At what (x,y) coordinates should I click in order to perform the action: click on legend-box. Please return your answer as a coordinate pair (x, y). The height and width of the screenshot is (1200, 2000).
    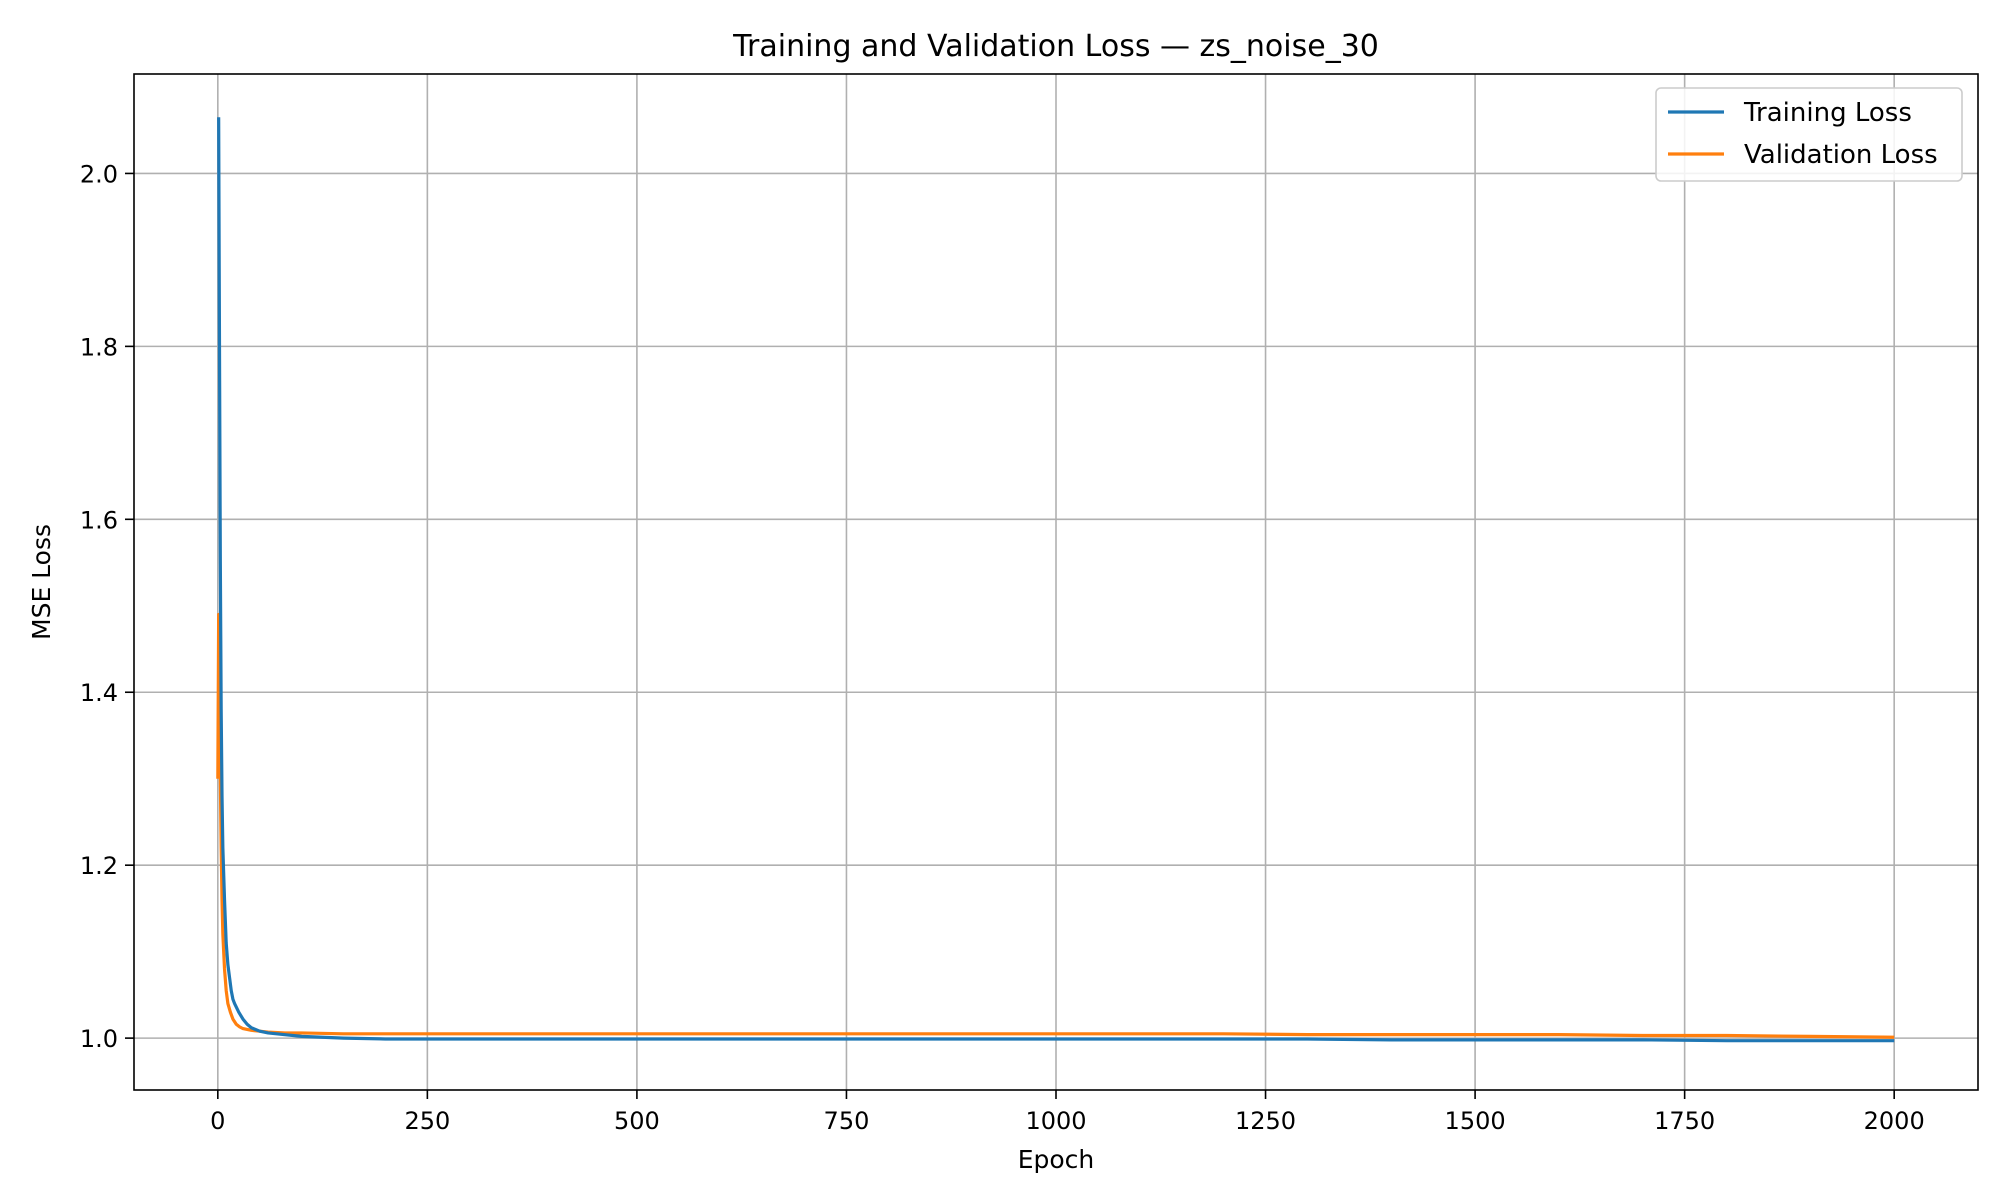
    Looking at the image, I should click on (1809, 134).